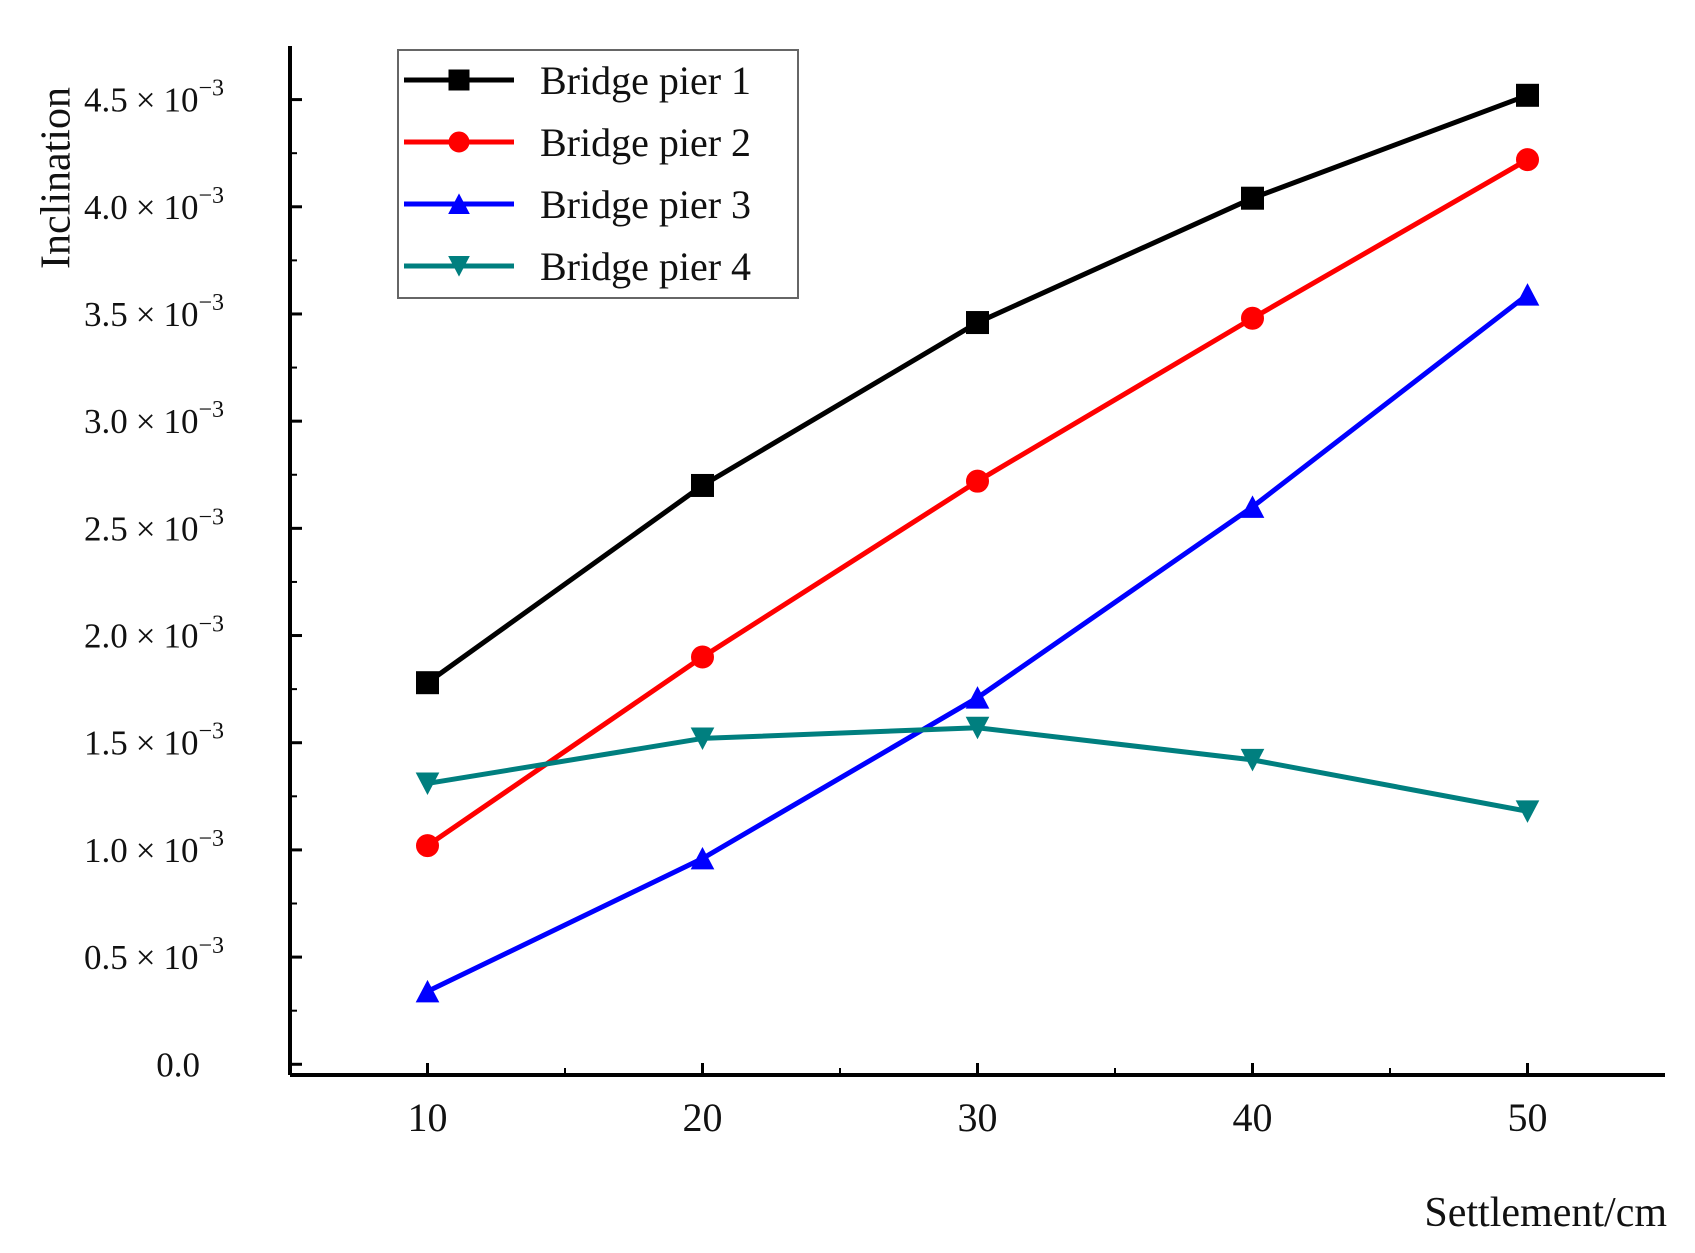  Describe the element at coordinates (106, 528) in the screenshot. I see `y-tick-base-value: 2.5` at that location.